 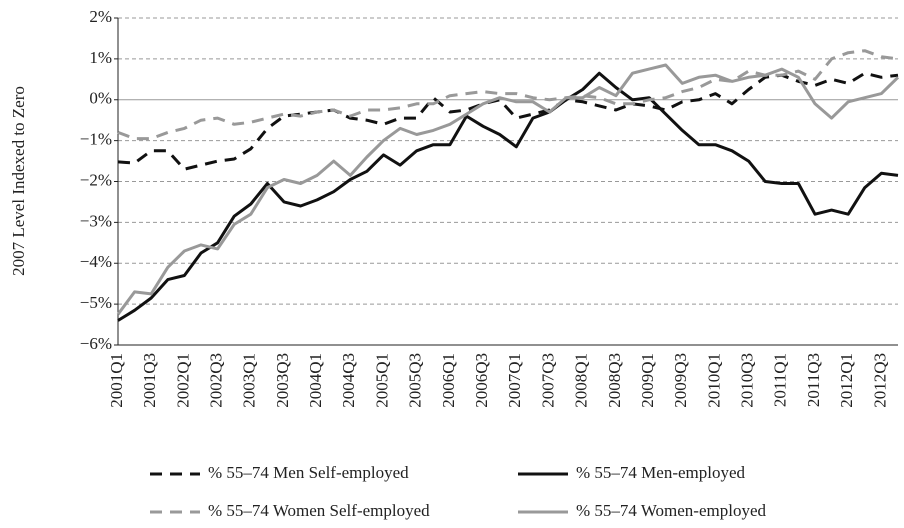 What do you see at coordinates (96, 179) in the screenshot?
I see `y-tick-label: −2%` at bounding box center [96, 179].